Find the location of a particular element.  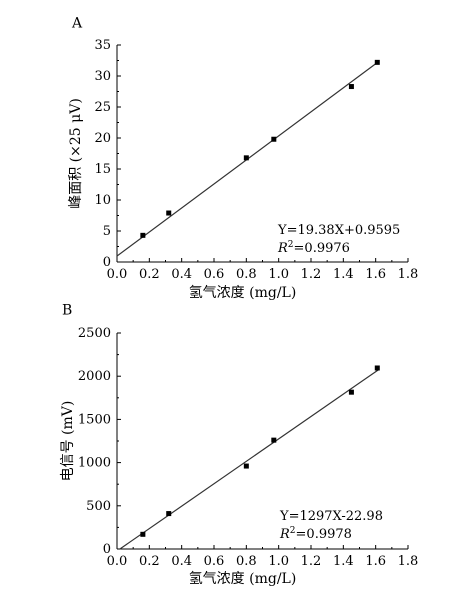

r-squared: R2=0.9976 is located at coordinates (313, 248).